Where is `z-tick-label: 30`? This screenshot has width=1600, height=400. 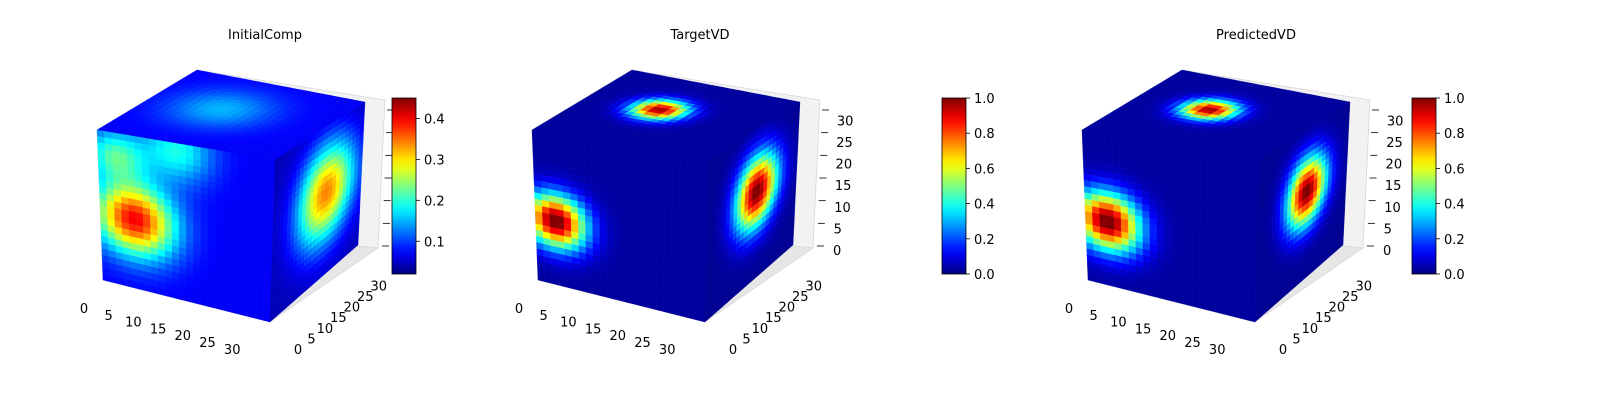 z-tick-label: 30 is located at coordinates (845, 121).